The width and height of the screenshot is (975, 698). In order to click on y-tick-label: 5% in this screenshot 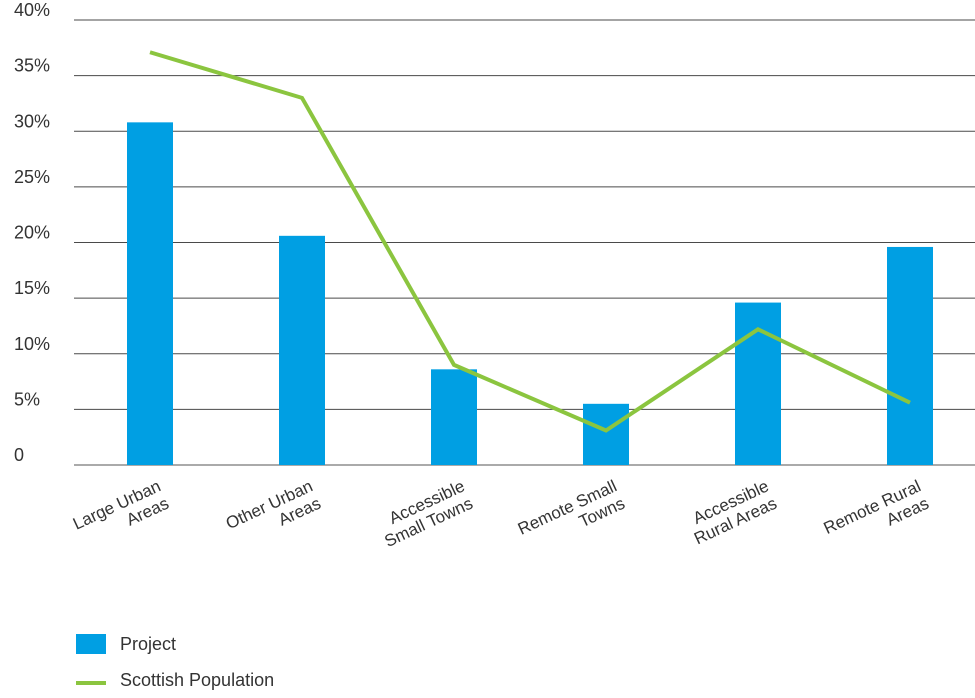, I will do `click(27, 399)`.